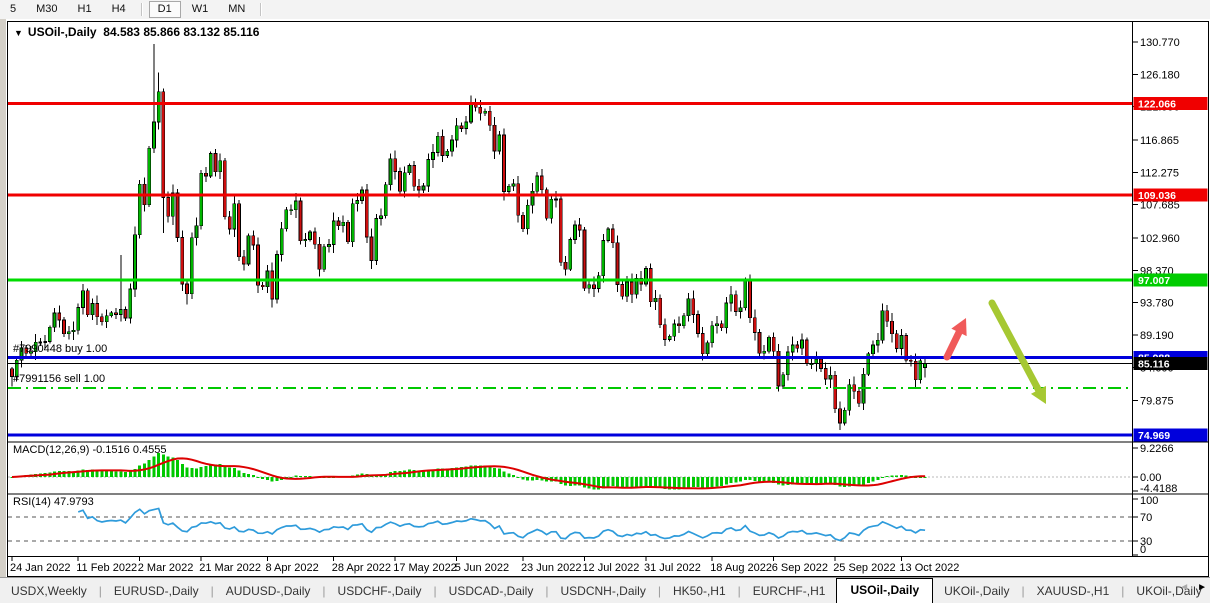 The width and height of the screenshot is (1210, 603). What do you see at coordinates (200, 9) in the screenshot?
I see `timeframe-button-w1: W1` at bounding box center [200, 9].